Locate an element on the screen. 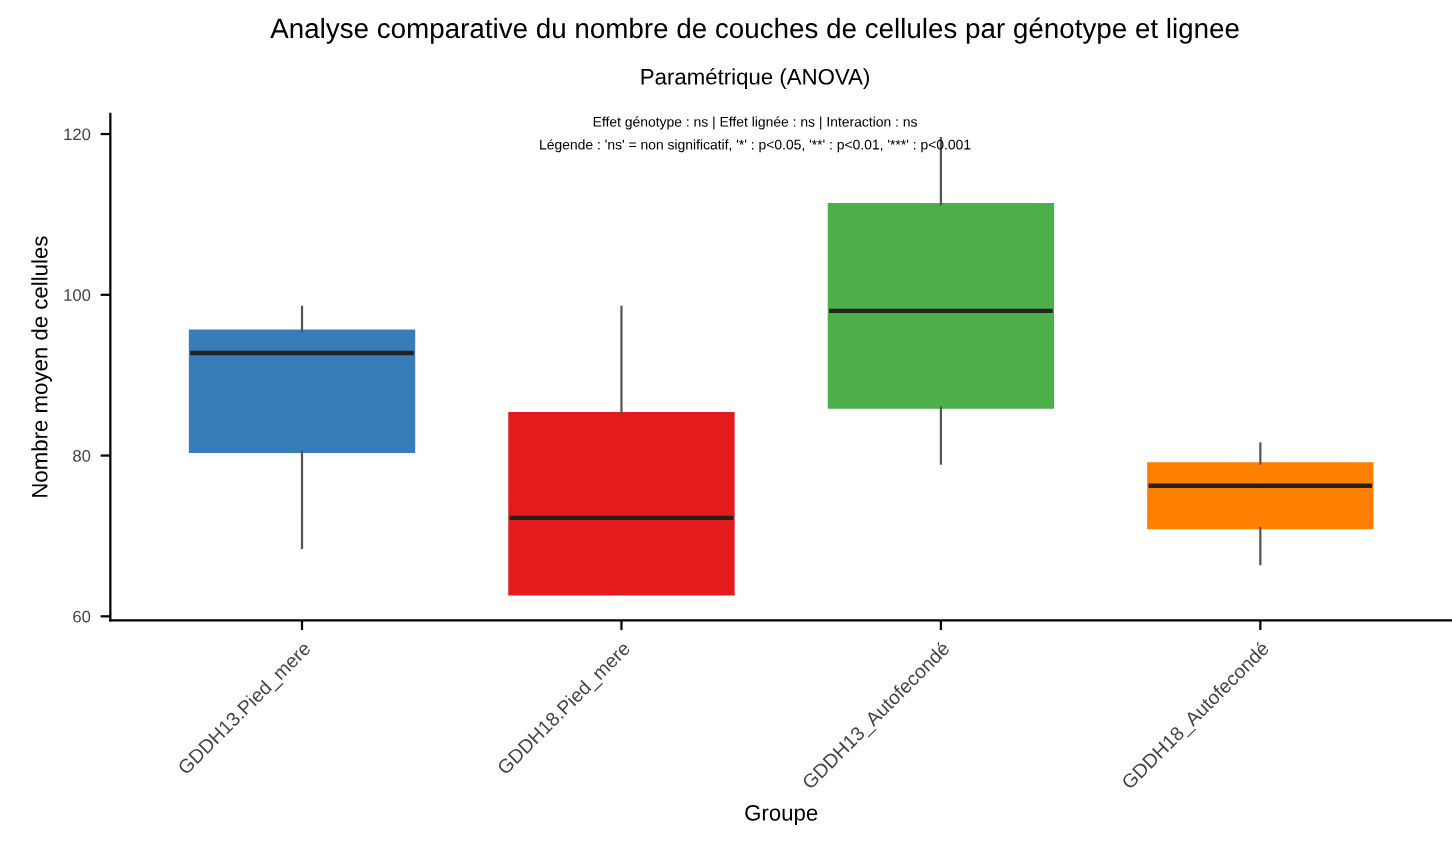 This screenshot has height=844, width=1452. chart-title: Analyse comparative du nombre de couches de cellules par génotype et lignee is located at coordinates (754, 30).